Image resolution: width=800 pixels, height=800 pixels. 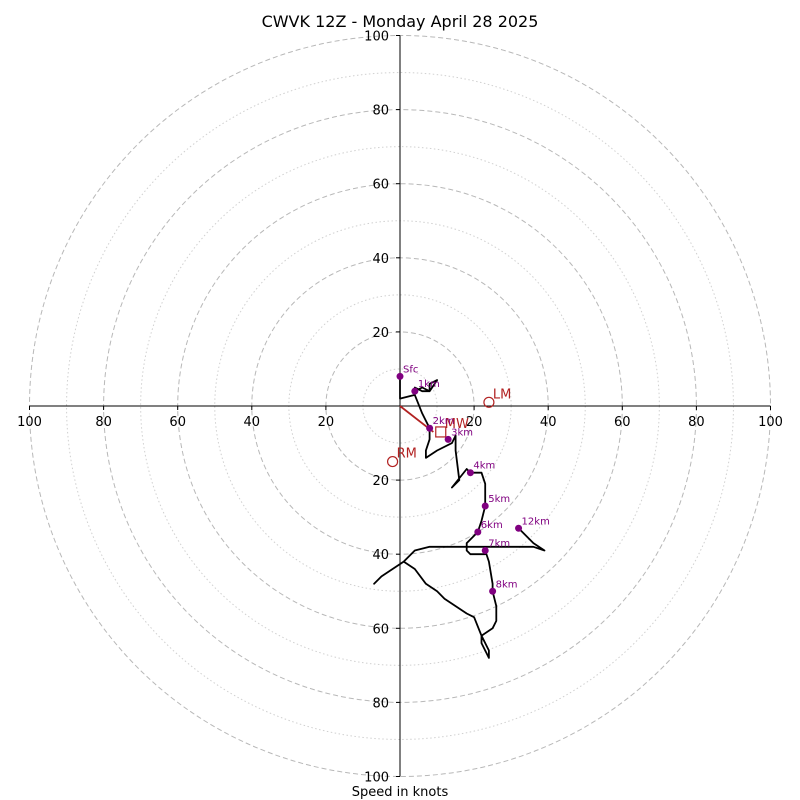 What do you see at coordinates (507, 584) in the screenshot?
I see `height-label-8km: 8km` at bounding box center [507, 584].